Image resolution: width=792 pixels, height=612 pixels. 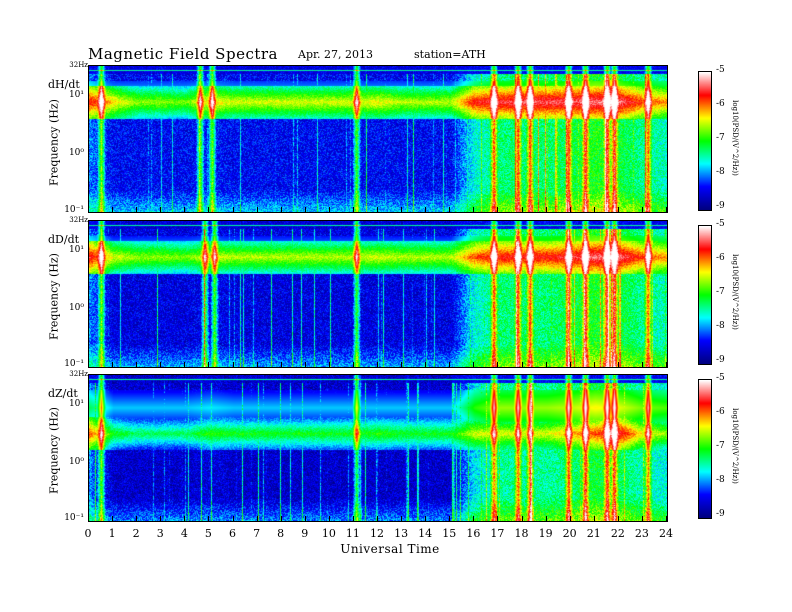 What do you see at coordinates (64, 239) in the screenshot?
I see `component-label-dd: dD/dt` at bounding box center [64, 239].